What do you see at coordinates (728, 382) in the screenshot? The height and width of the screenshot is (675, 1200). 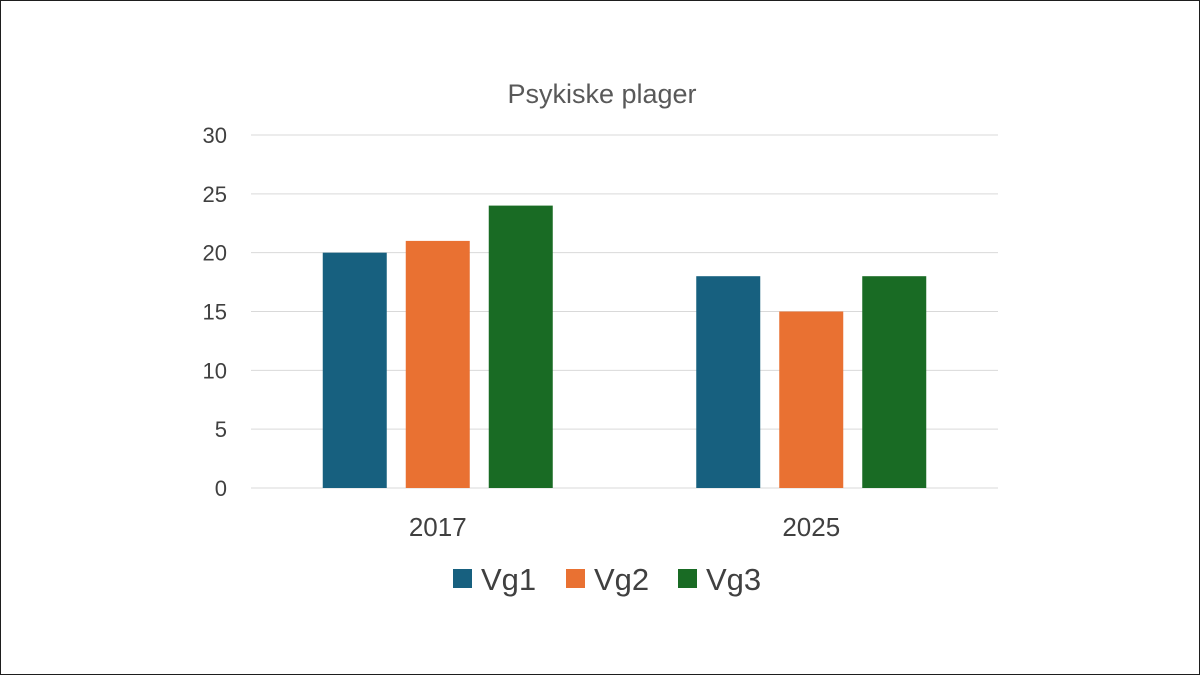 I see `bar-vg1-2025` at bounding box center [728, 382].